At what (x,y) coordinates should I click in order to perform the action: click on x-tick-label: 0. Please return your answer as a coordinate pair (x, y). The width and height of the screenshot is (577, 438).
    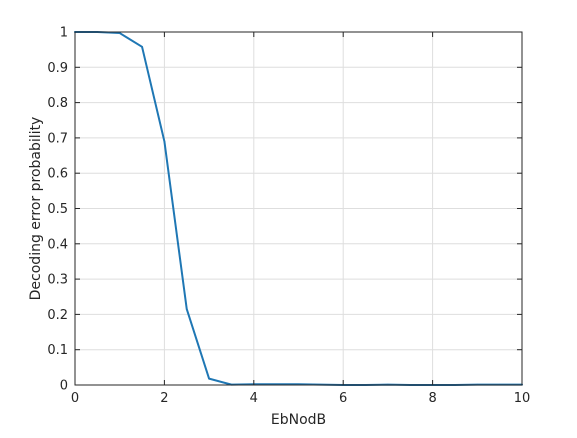
    Looking at the image, I should click on (75, 398).